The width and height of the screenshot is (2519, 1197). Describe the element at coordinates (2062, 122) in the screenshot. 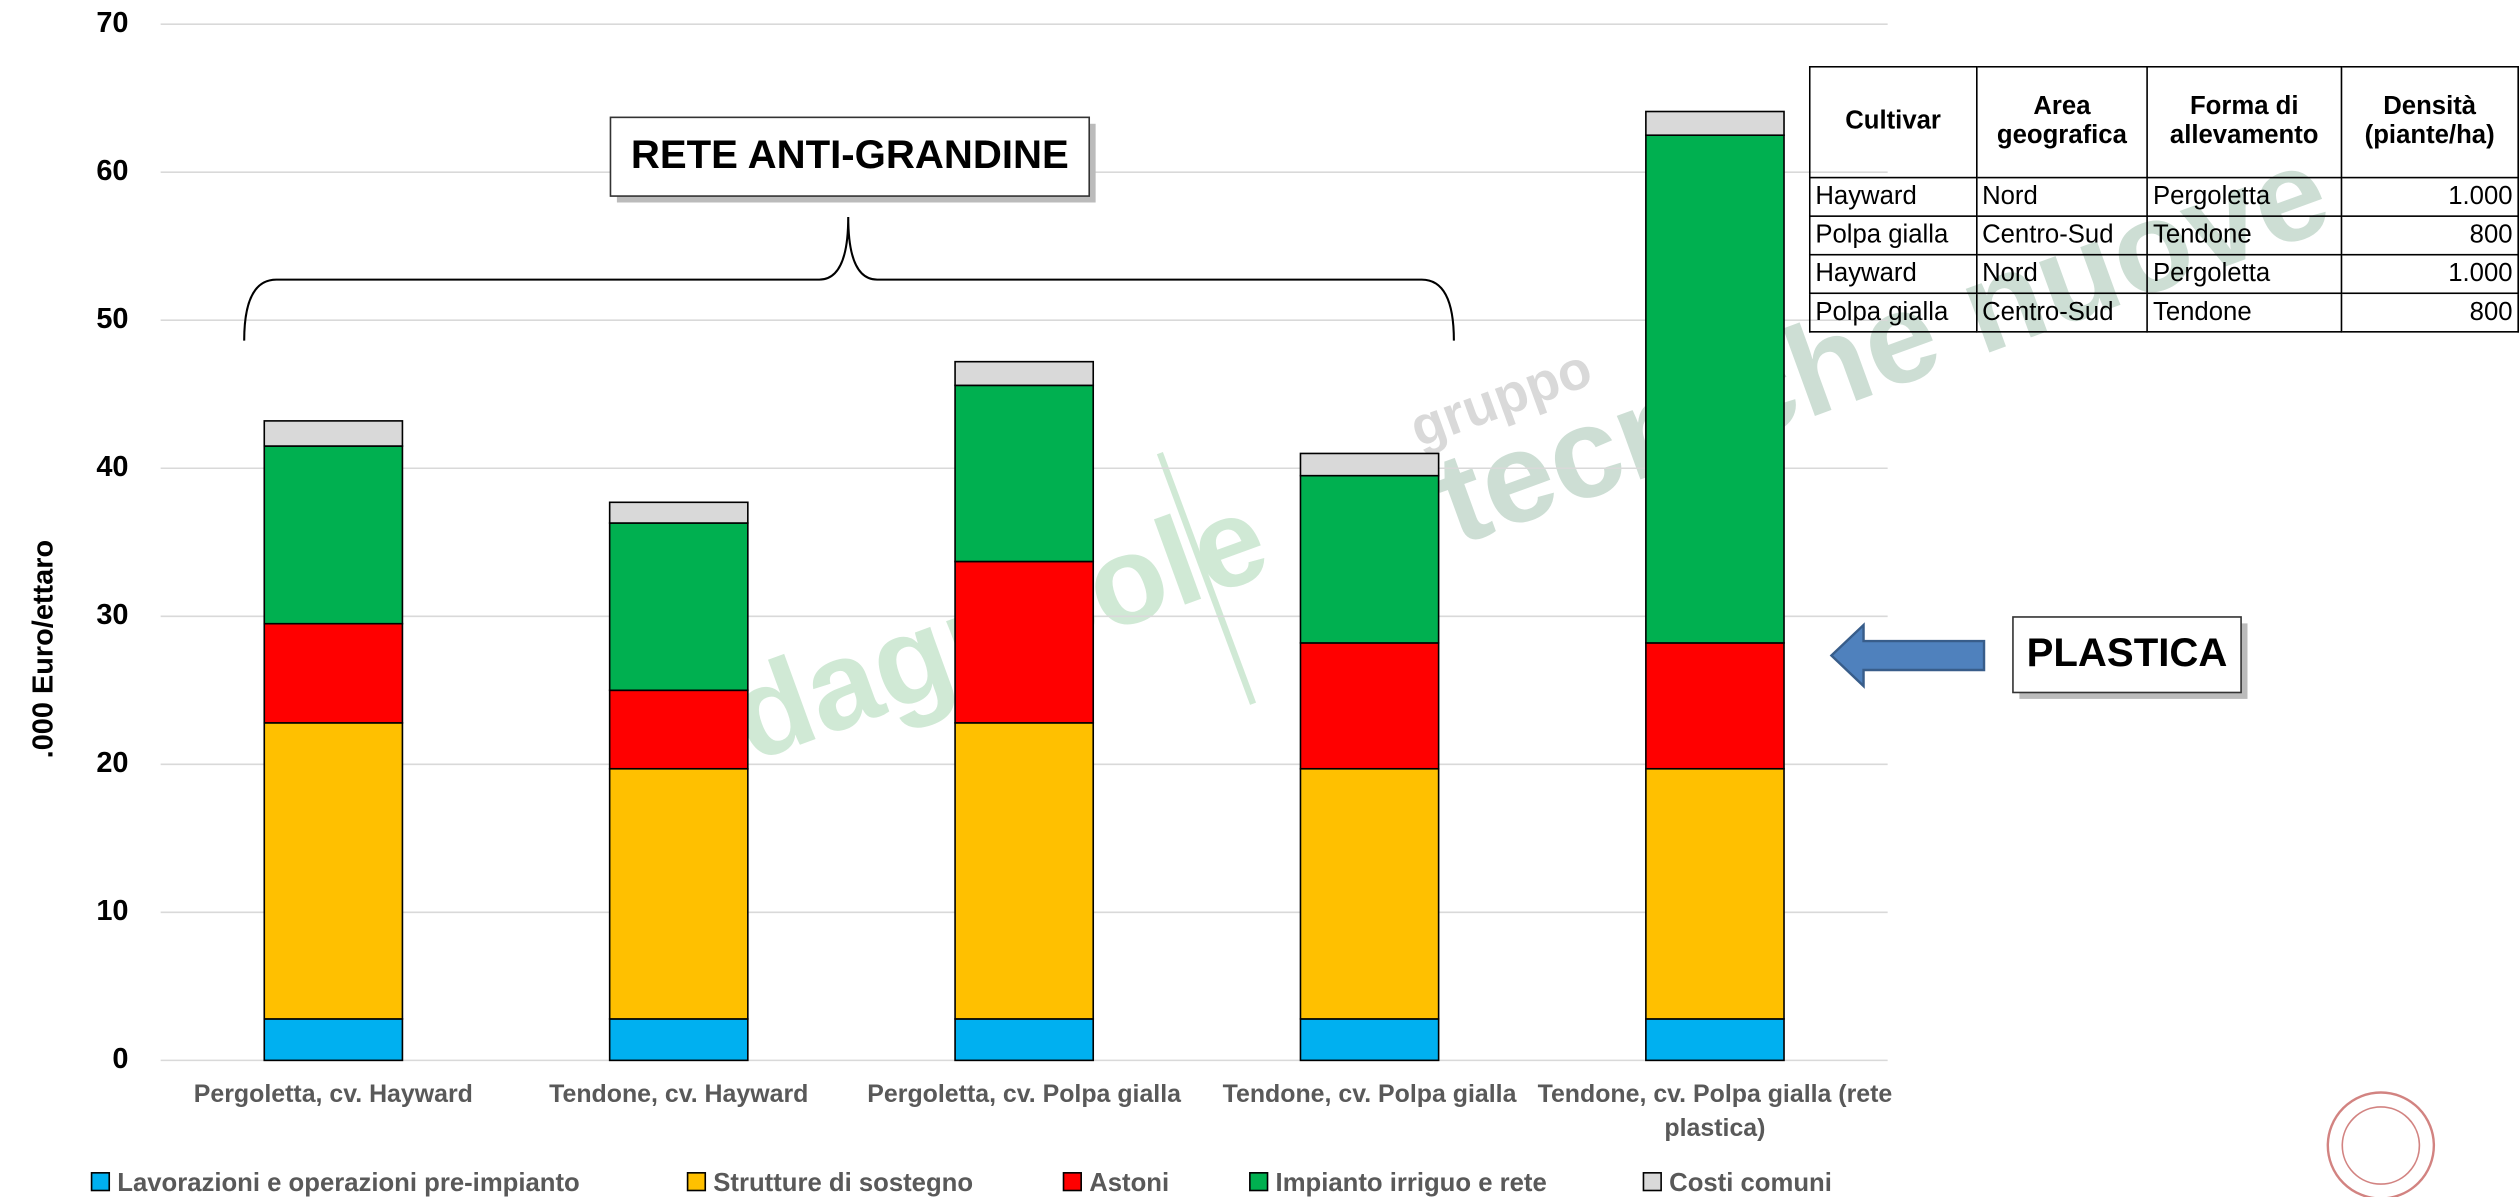

I see `table-header-cell: Area geografica` at that location.